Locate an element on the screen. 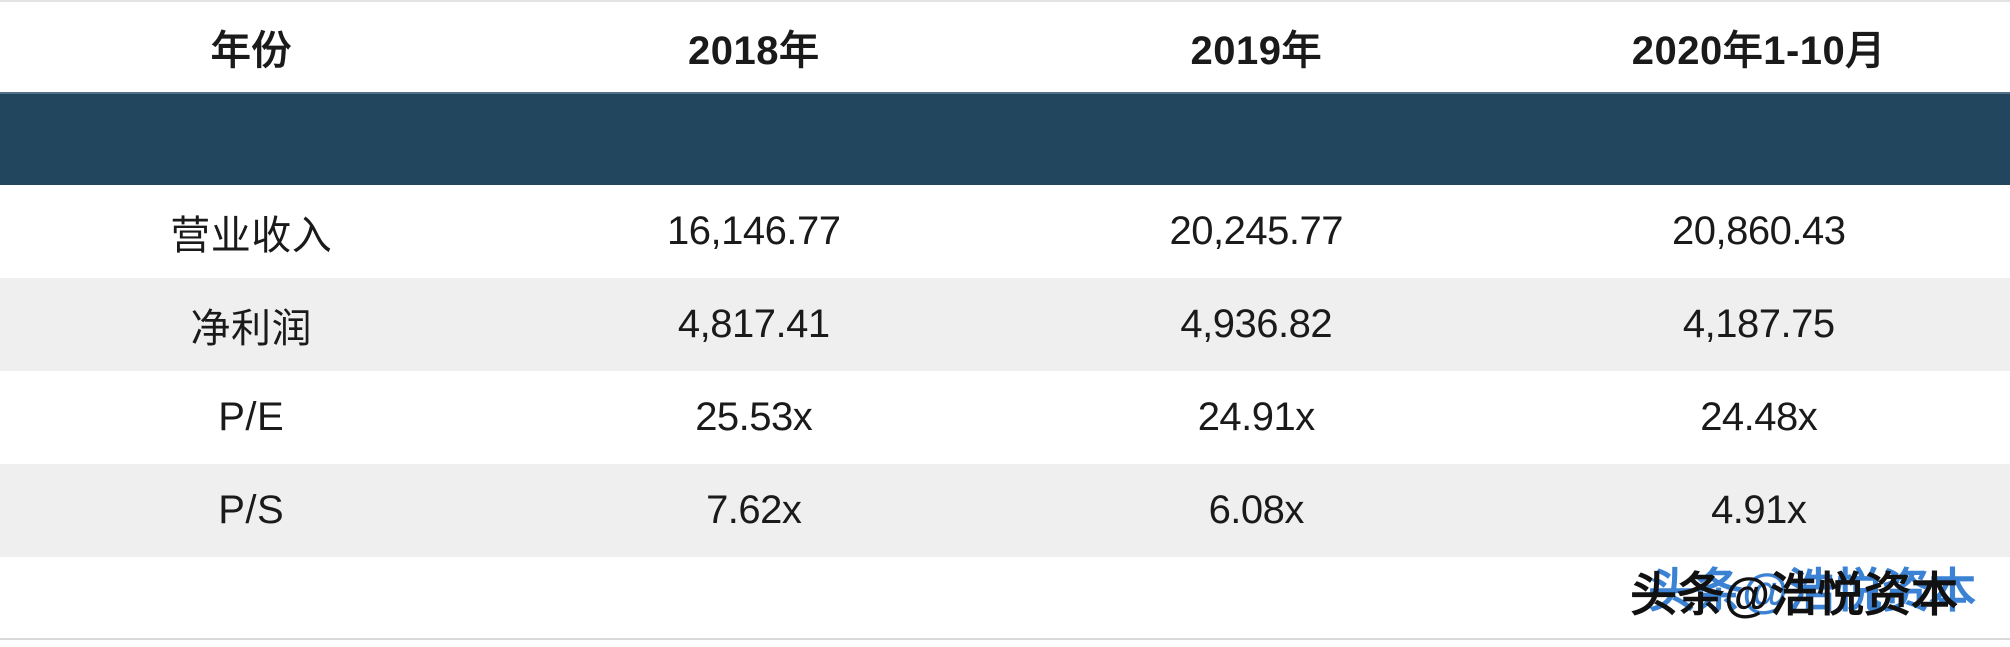  row-label: 净利润 is located at coordinates (251, 328).